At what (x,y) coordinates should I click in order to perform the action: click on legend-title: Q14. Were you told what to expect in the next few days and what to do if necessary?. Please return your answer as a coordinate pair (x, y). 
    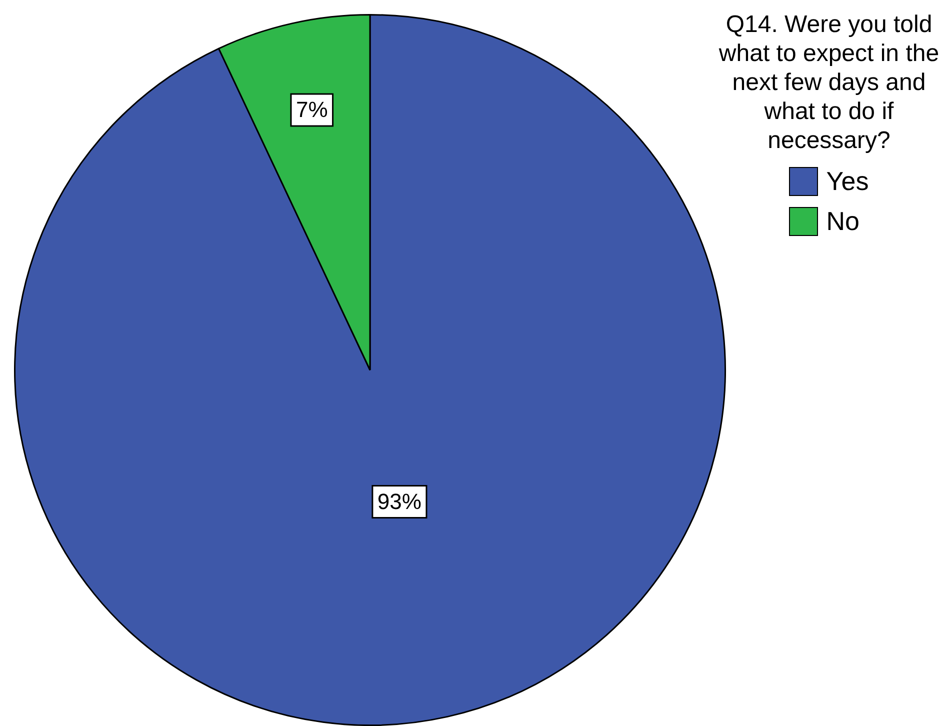
    Looking at the image, I should click on (829, 82).